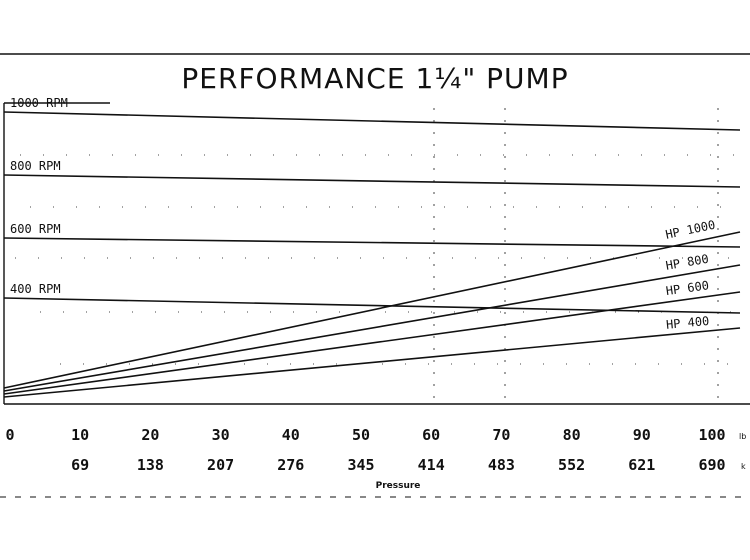 This screenshot has width=750, height=560. I want to click on x-tick-secondary-3: 207, so click(220, 465).